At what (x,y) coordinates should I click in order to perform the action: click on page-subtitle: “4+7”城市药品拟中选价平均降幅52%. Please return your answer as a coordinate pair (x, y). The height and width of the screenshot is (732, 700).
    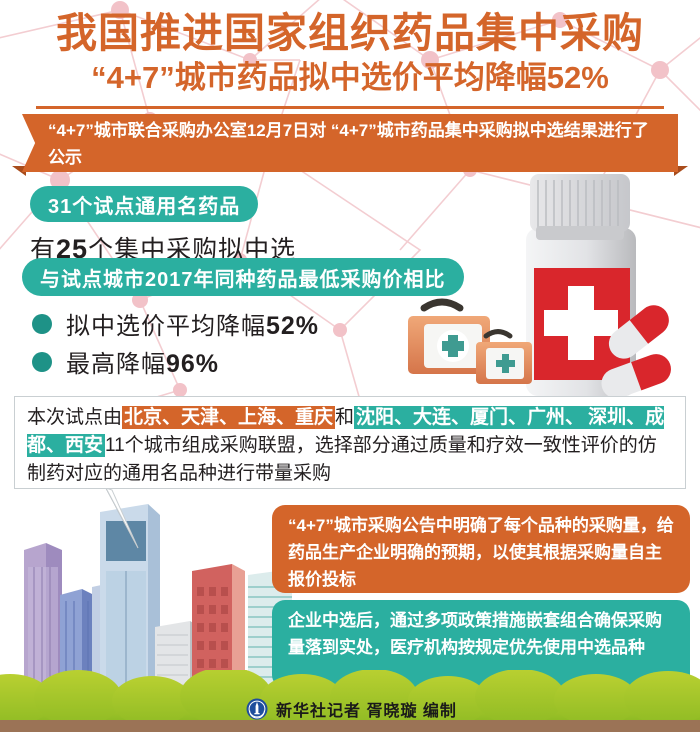
    Looking at the image, I should click on (350, 78).